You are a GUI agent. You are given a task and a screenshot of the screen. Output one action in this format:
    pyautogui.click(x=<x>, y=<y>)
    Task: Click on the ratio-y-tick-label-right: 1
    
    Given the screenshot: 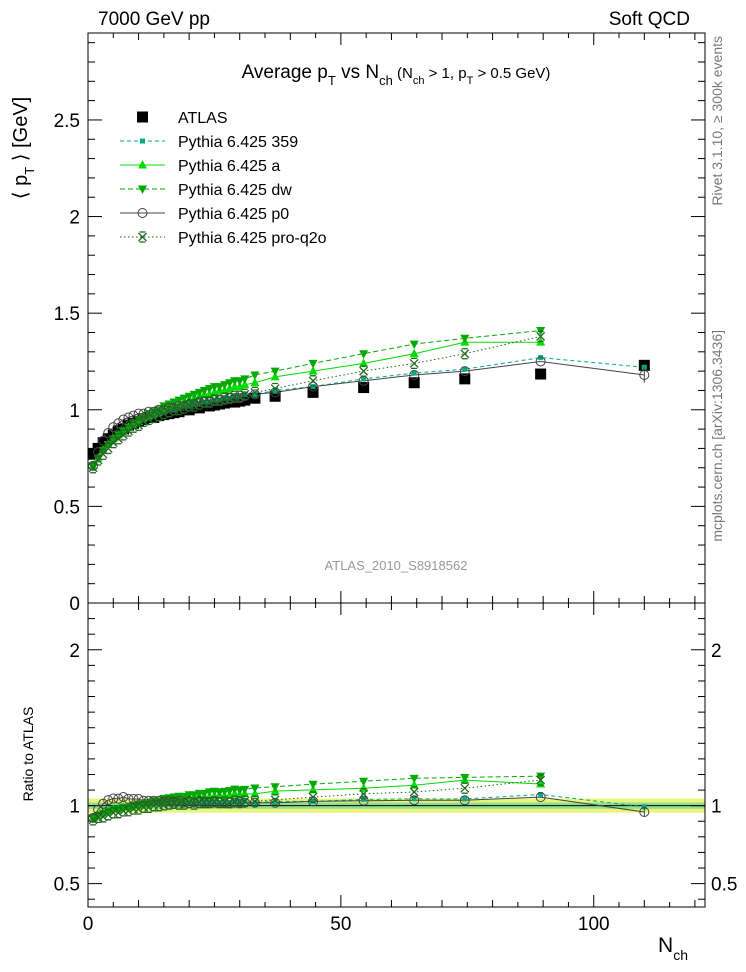 What is the action you would take?
    pyautogui.click(x=716, y=807)
    